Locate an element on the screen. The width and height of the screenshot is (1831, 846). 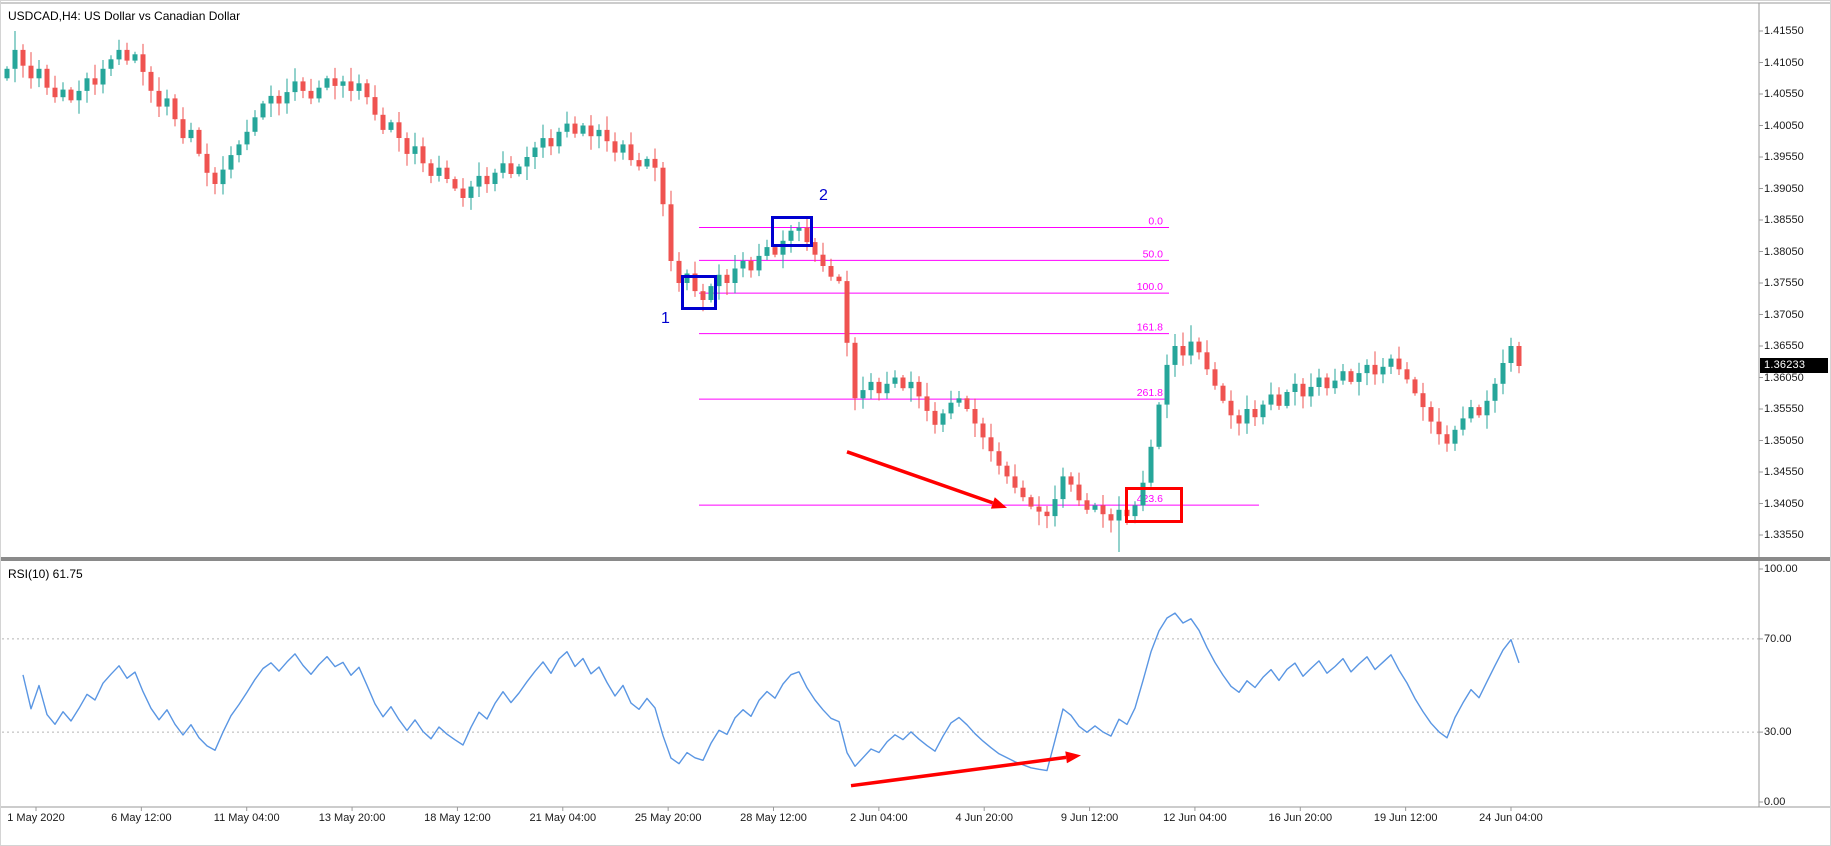
uptrend-arrow is located at coordinates (958, 771).